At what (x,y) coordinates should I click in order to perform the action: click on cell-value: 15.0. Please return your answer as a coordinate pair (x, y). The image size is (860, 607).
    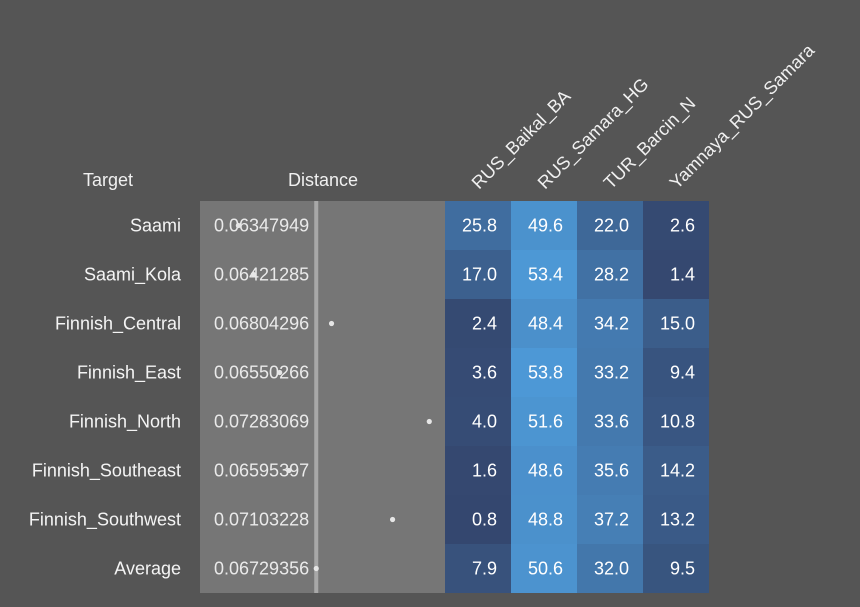
    Looking at the image, I should click on (677, 324).